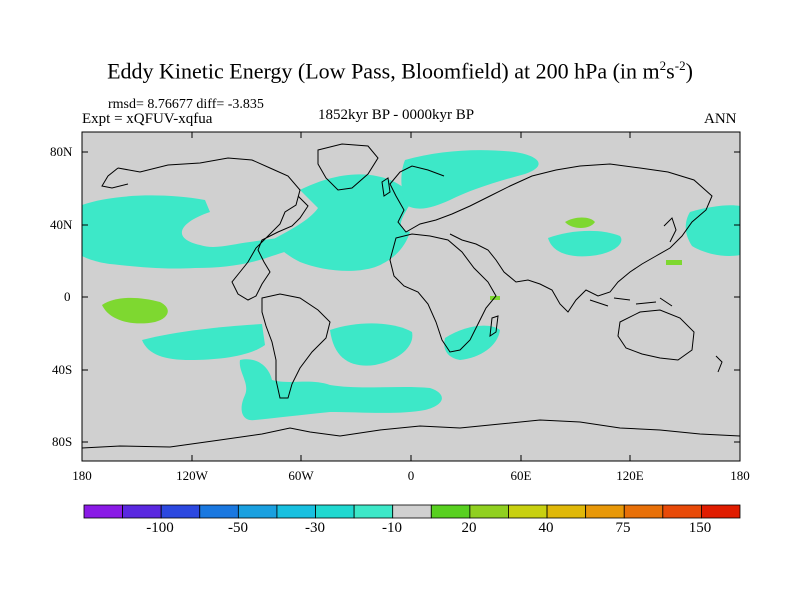 The image size is (800, 600). What do you see at coordinates (700, 528) in the screenshot?
I see `colorbar-label: 150` at bounding box center [700, 528].